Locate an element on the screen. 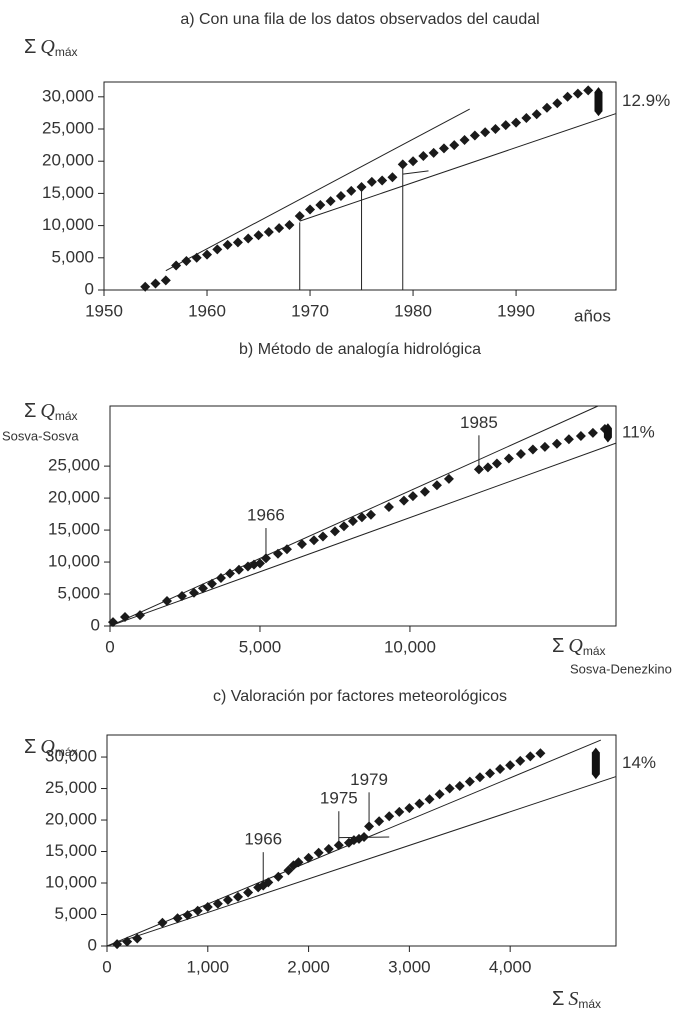  x-tick-label: 4,000 is located at coordinates (510, 966).